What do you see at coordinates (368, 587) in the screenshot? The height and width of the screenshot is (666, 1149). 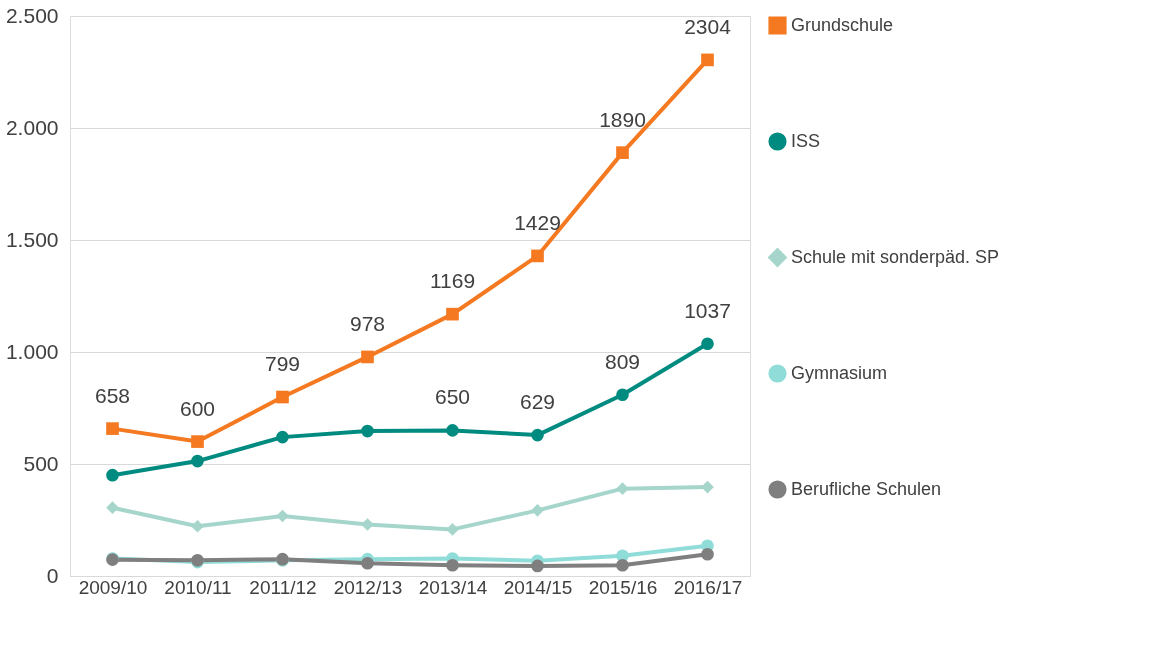 I see `x-tick-label: 2012/13` at bounding box center [368, 587].